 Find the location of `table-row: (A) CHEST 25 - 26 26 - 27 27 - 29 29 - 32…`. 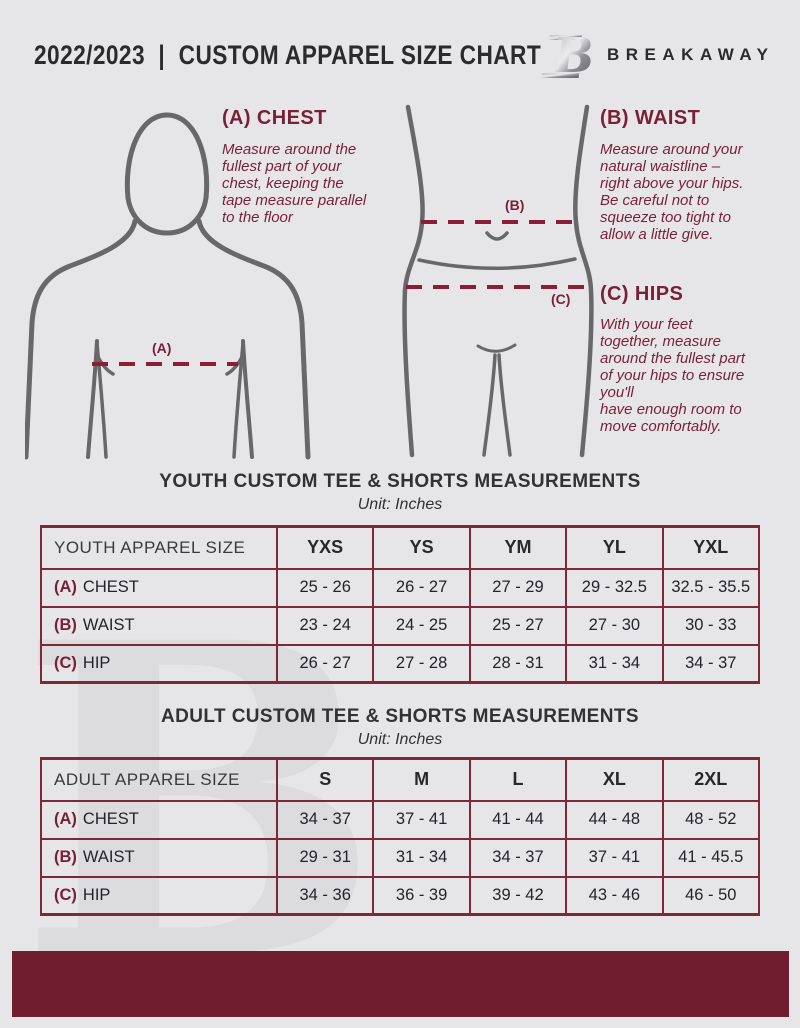

table-row: (A) CHEST 25 - 26 26 - 27 27 - 29 29 - 32… is located at coordinates (400, 587).